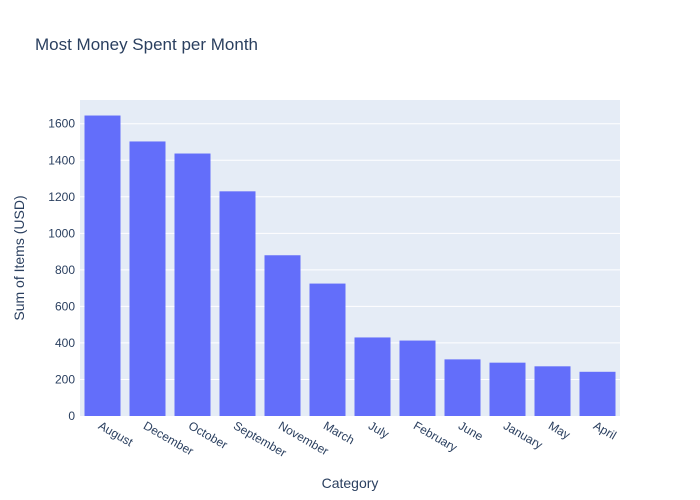  What do you see at coordinates (61, 160) in the screenshot?
I see `y-tick-label: 1400` at bounding box center [61, 160].